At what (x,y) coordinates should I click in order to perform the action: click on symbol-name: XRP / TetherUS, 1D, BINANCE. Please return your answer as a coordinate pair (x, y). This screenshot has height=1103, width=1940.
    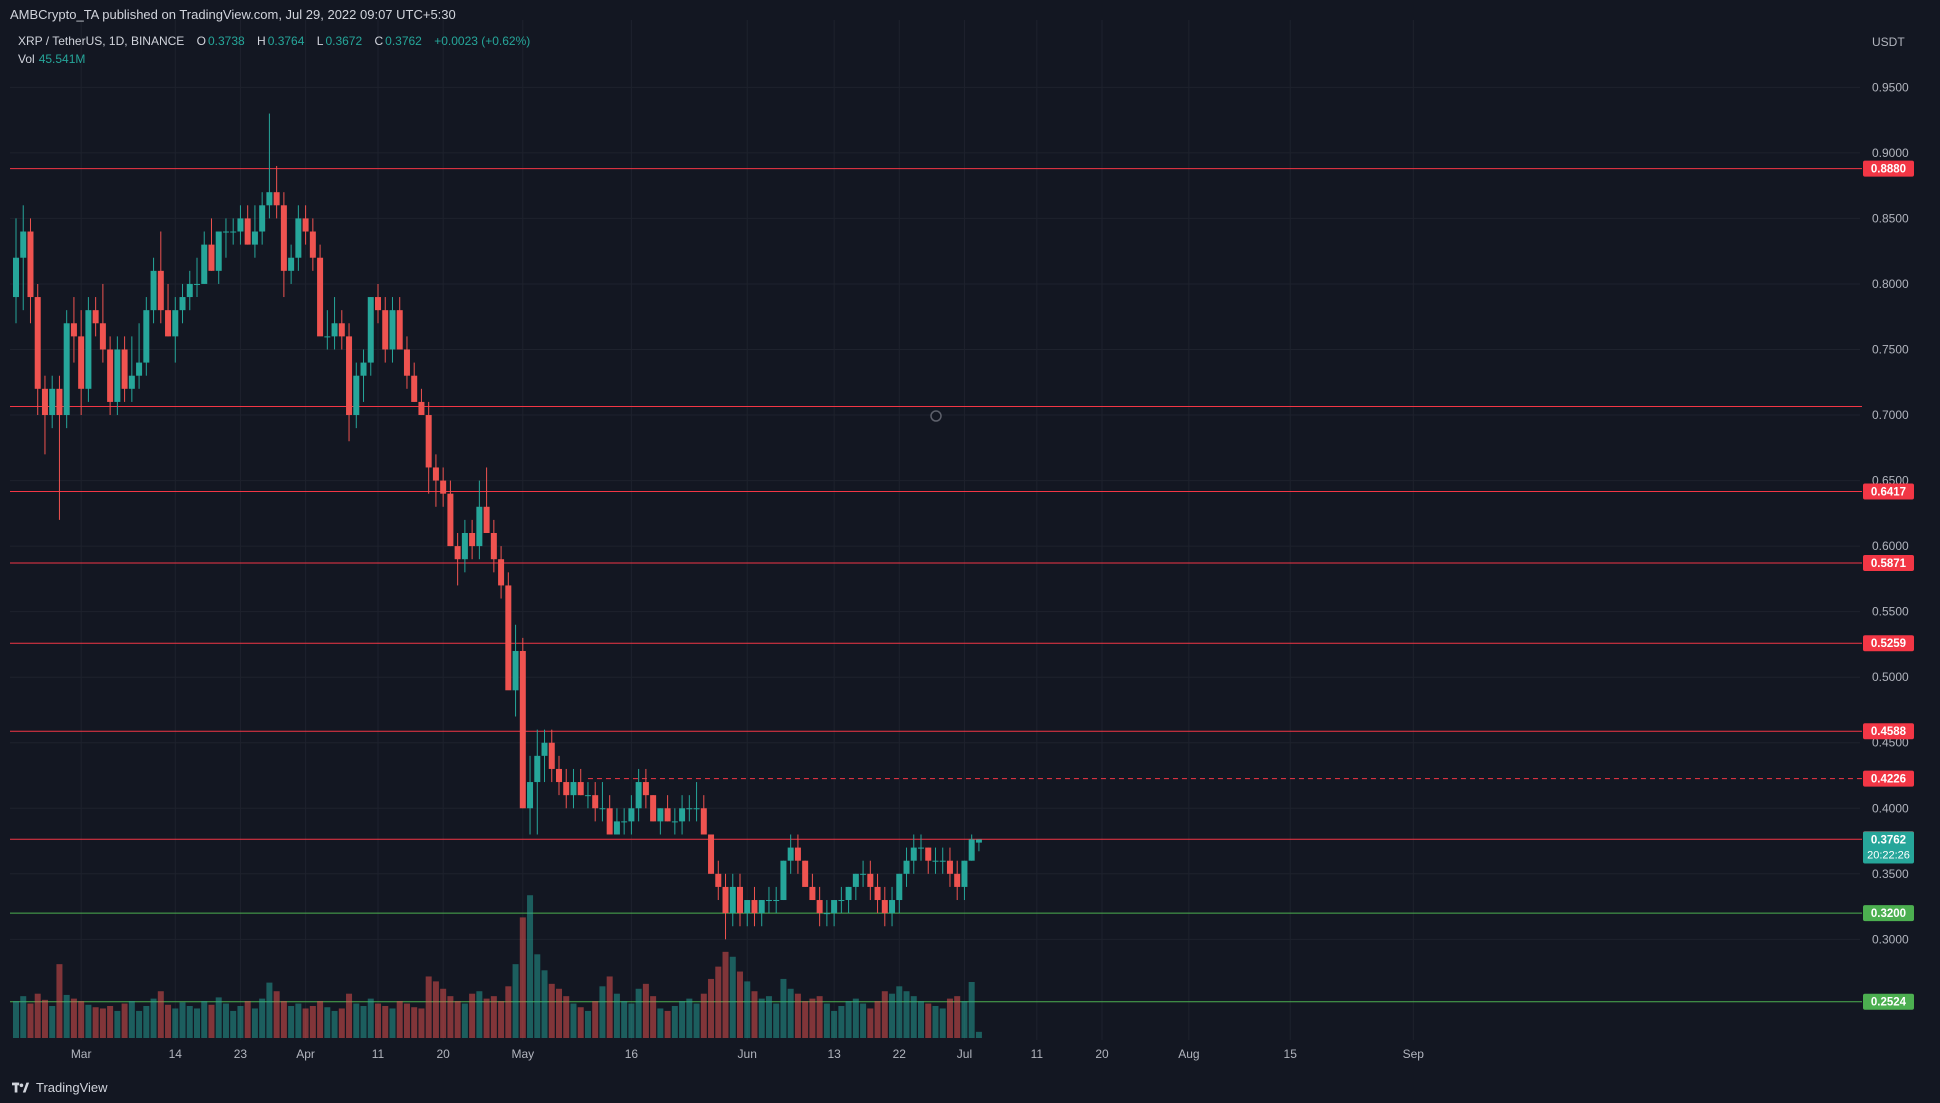
    Looking at the image, I should click on (101, 41).